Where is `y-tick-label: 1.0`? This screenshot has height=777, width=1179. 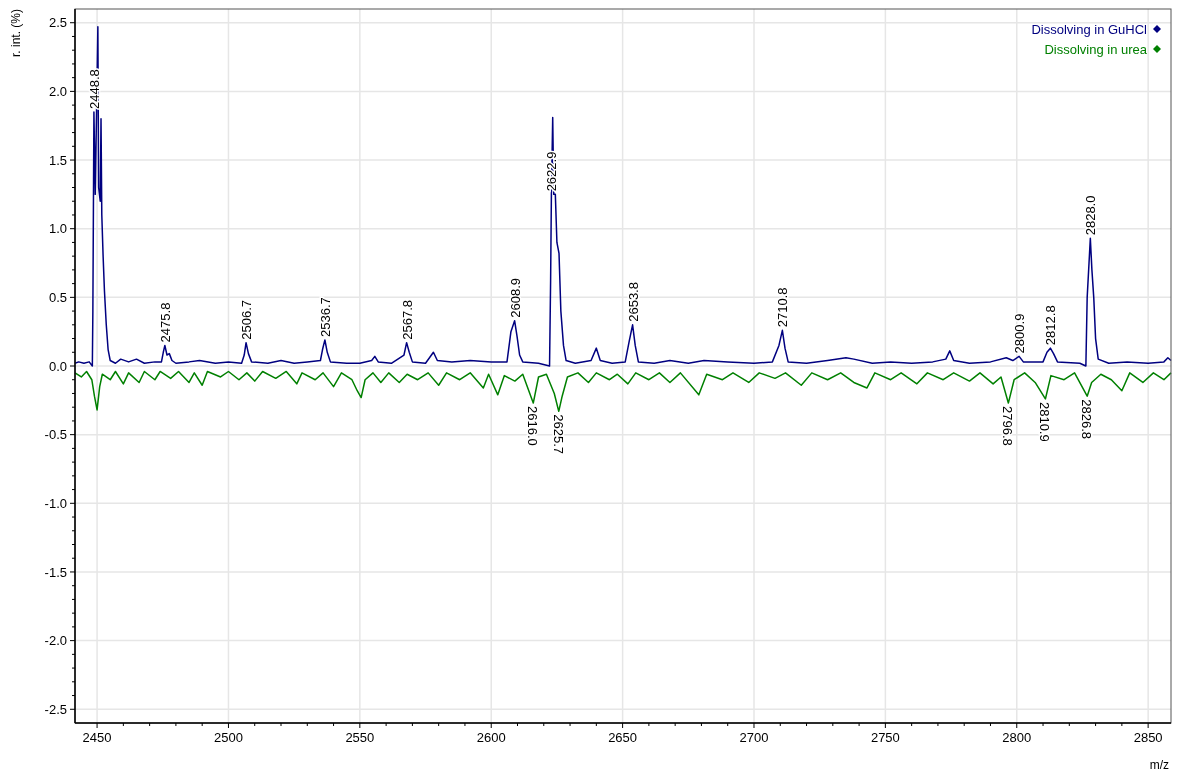 y-tick-label: 1.0 is located at coordinates (57, 229).